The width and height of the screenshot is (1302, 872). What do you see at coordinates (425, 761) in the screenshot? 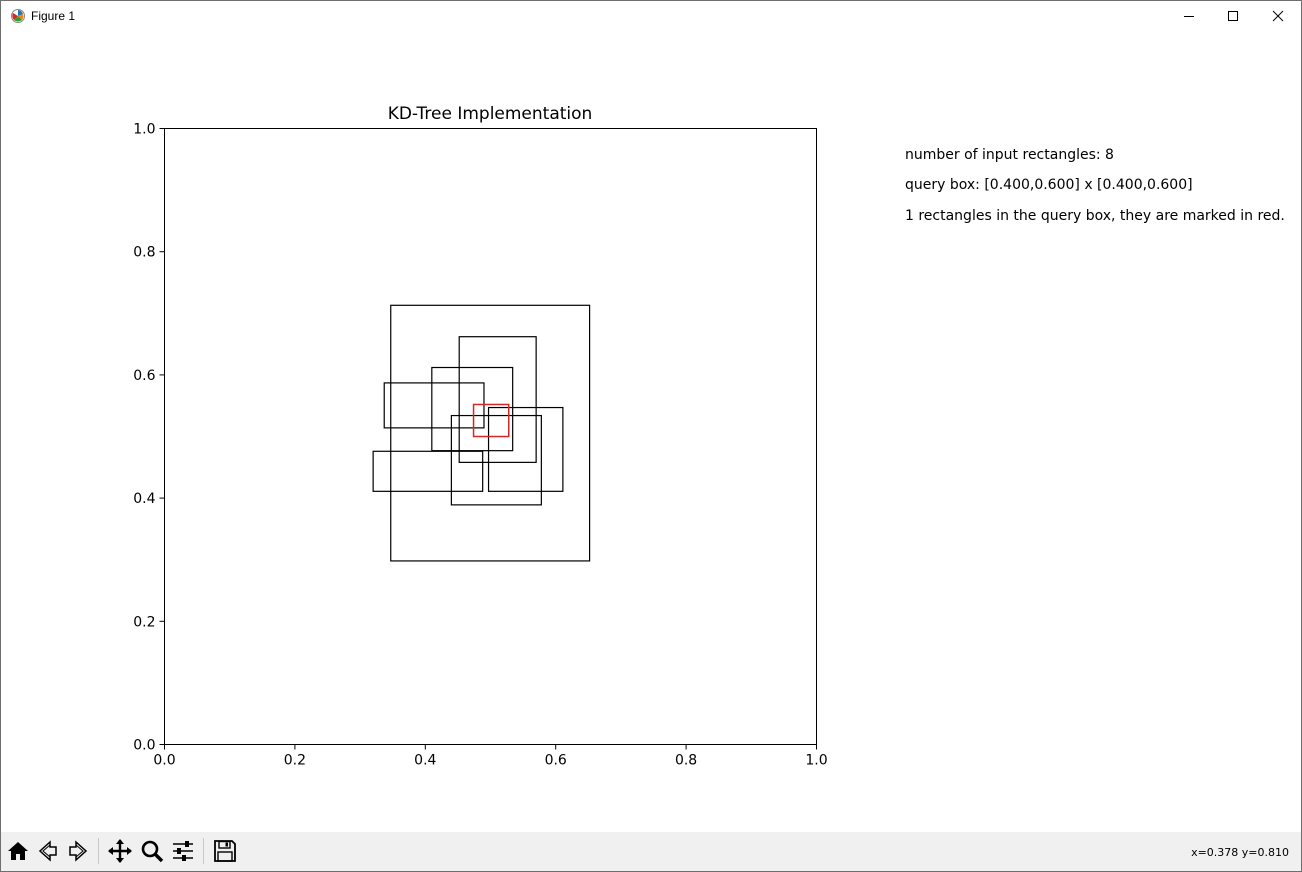
I see `x-tick-label: 0.4` at bounding box center [425, 761].